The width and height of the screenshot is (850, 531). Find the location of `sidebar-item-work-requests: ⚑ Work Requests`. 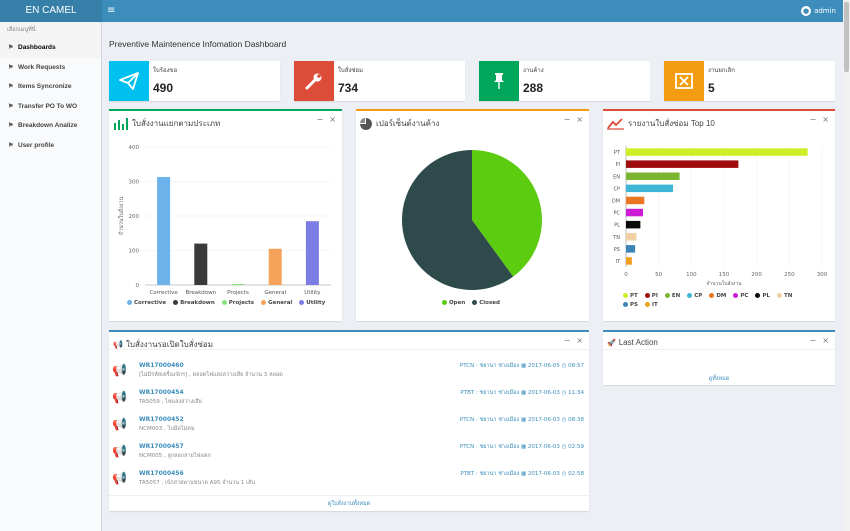

sidebar-item-work-requests: ⚑ Work Requests is located at coordinates (50, 68).